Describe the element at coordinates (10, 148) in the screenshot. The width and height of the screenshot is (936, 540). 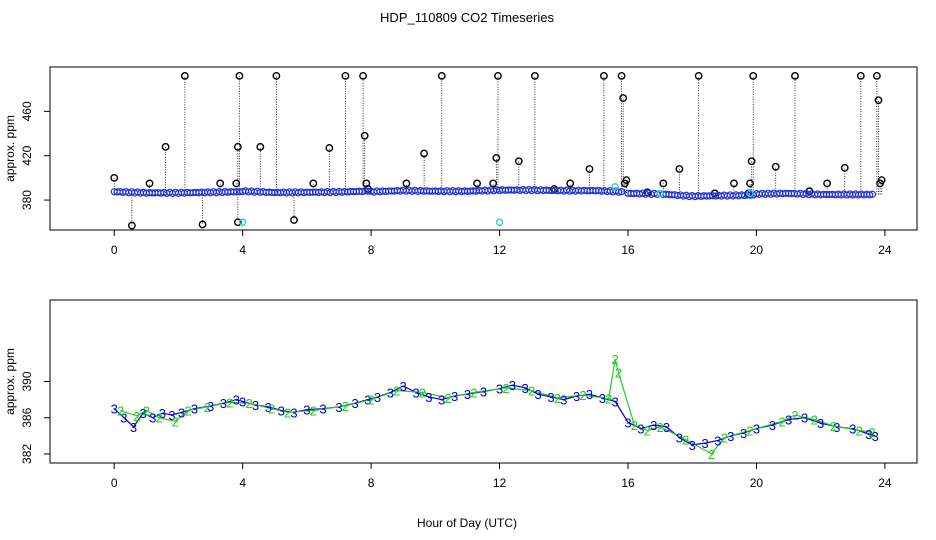
I see `top-y-axis-label: approx. ppm` at that location.